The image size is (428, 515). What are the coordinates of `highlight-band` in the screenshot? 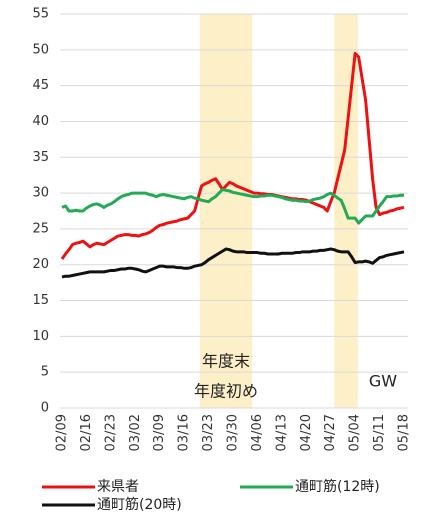 It's located at (226, 211).